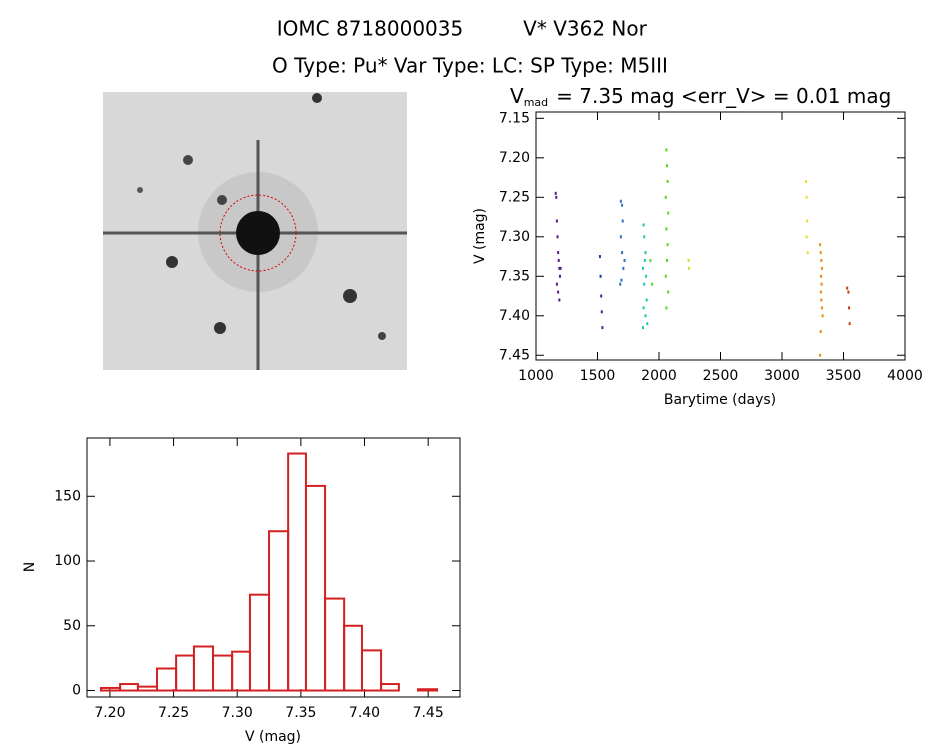 The height and width of the screenshot is (747, 944). What do you see at coordinates (585, 29) in the screenshot?
I see `star-name: V* V362 Nor` at bounding box center [585, 29].